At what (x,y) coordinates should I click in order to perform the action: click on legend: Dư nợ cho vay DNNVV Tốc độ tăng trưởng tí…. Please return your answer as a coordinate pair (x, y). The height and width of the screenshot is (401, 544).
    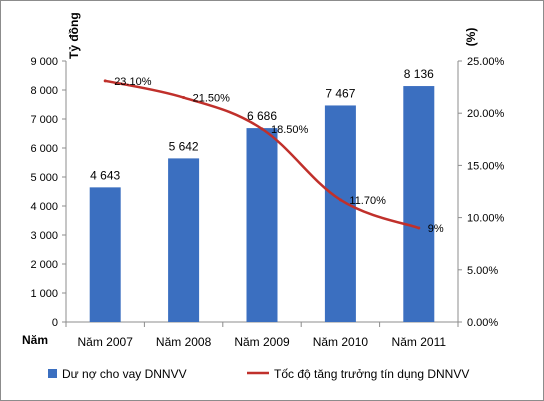
    Looking at the image, I should click on (258, 374).